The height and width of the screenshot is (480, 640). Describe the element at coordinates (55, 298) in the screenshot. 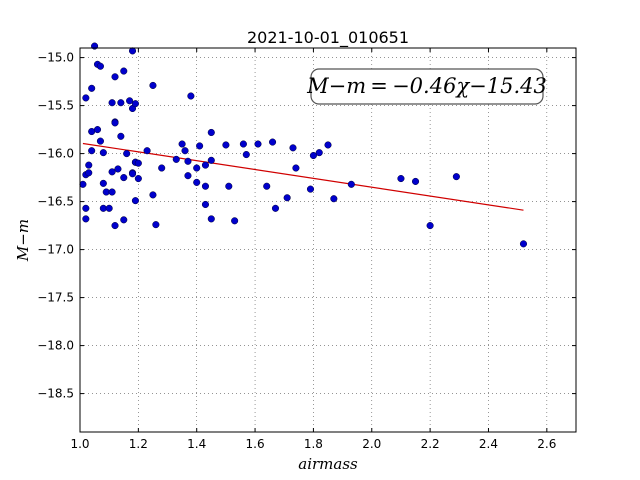

I see `y-tick-label: −17.5` at that location.